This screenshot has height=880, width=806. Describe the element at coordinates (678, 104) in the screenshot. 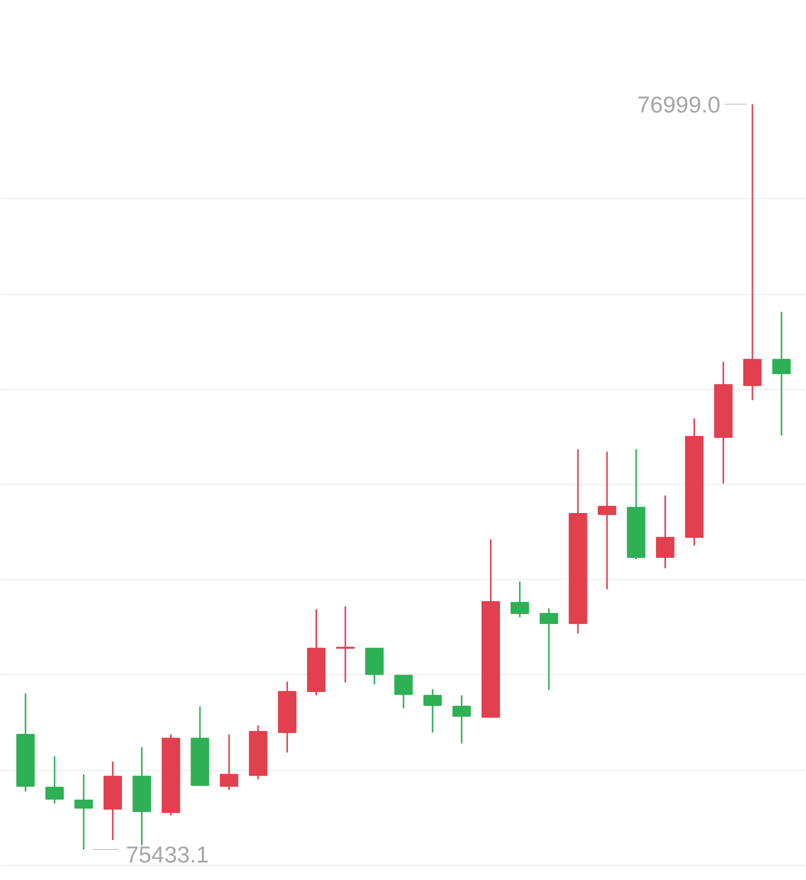

I see `annotation: 76999.0` at that location.